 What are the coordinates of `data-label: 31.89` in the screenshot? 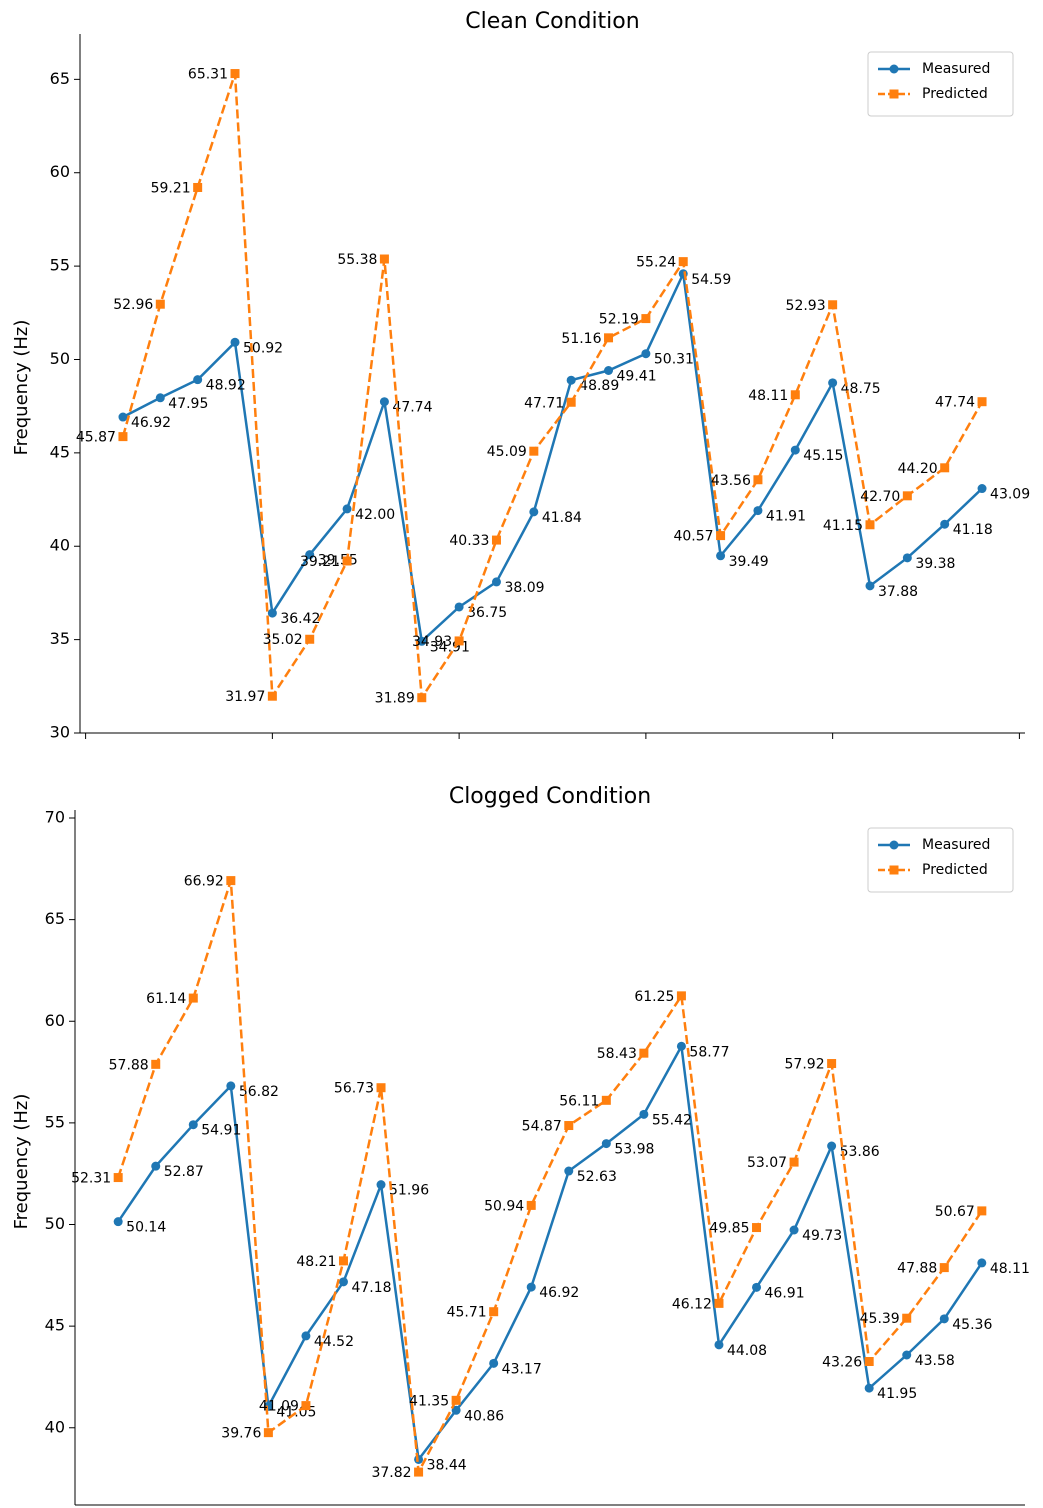 It's located at (395, 699).